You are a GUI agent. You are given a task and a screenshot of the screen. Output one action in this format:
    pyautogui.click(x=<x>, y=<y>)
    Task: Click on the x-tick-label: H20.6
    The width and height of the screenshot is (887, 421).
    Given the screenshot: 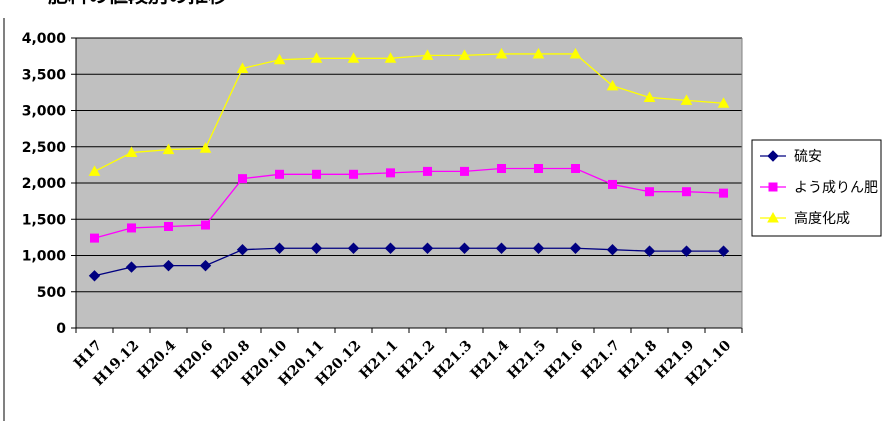 What is the action you would take?
    pyautogui.click(x=194, y=360)
    